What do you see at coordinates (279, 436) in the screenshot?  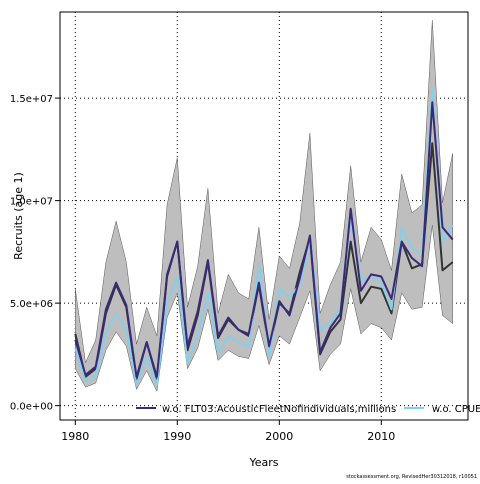 I see `x-tick-label-2: 2000` at bounding box center [279, 436].